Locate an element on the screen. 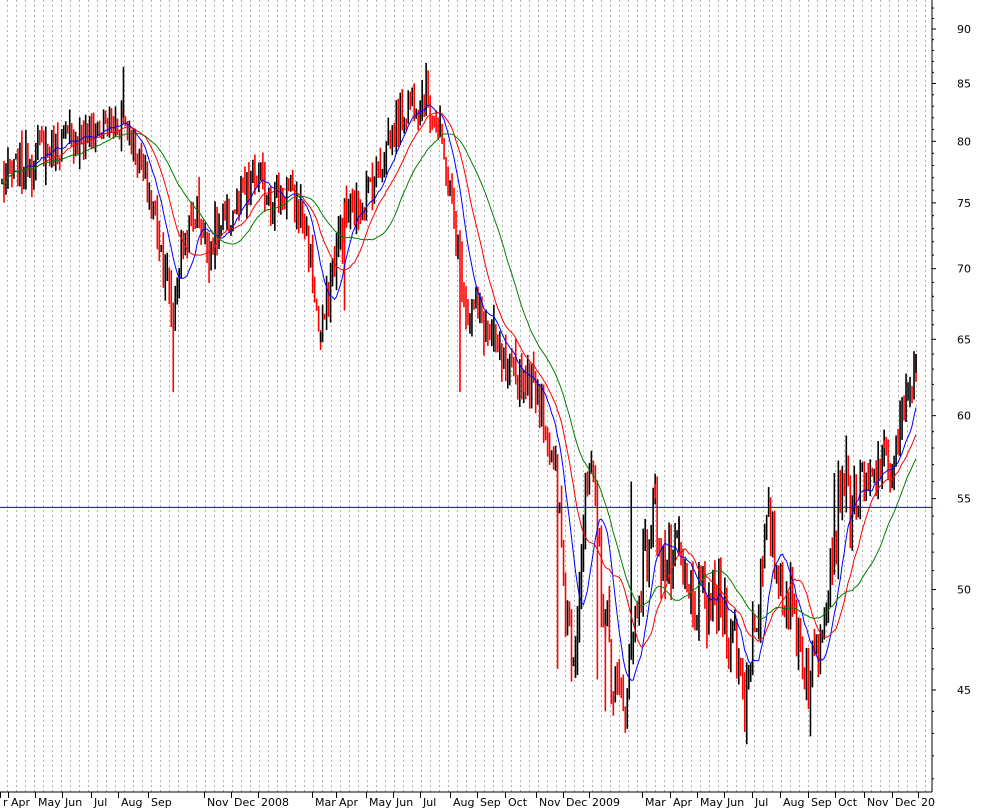 Image resolution: width=982 pixels, height=809 pixels. y-tick-label: 70 is located at coordinates (964, 269).